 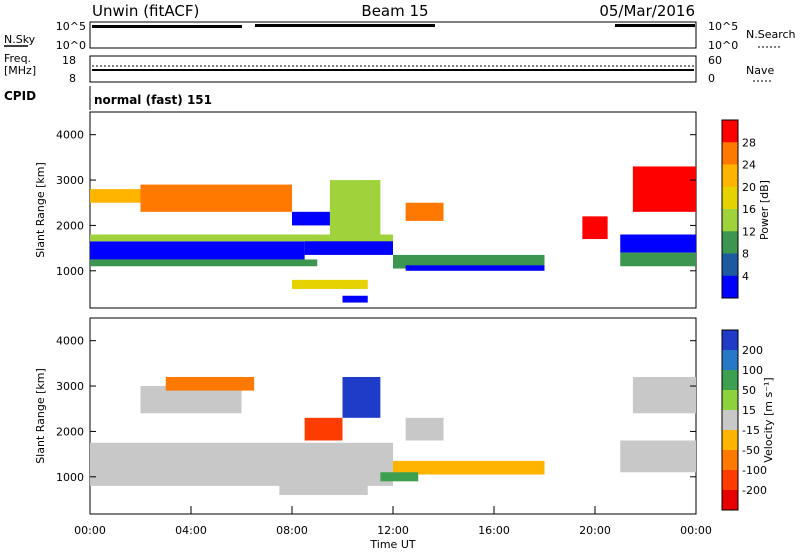 What do you see at coordinates (70, 225) in the screenshot?
I see `power-ytick-label: 2000` at bounding box center [70, 225].